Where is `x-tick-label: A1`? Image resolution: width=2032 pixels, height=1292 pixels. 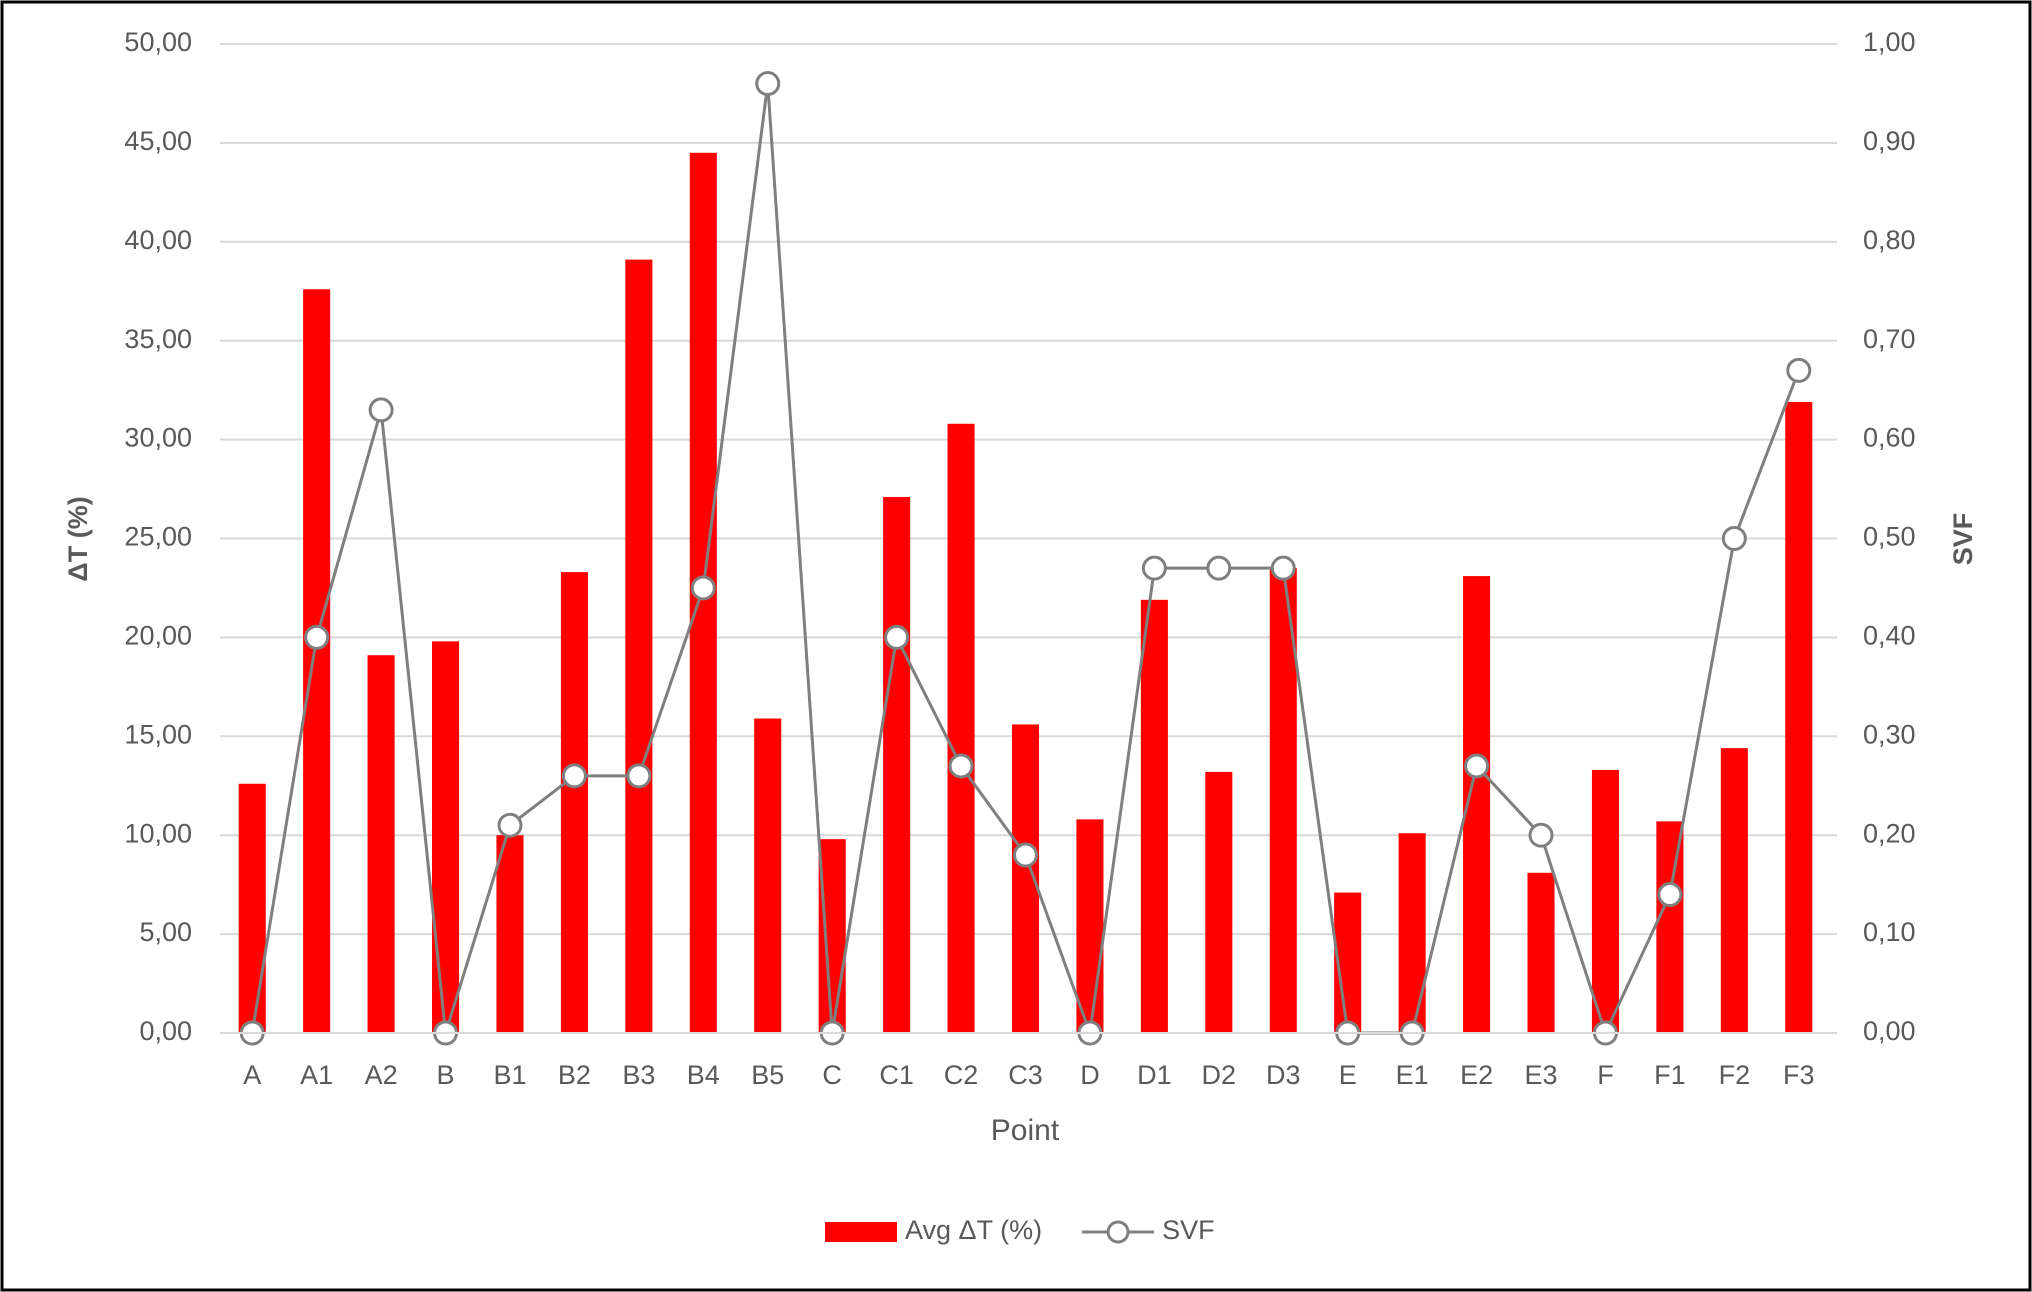 x-tick-label: A1 is located at coordinates (316, 1075).